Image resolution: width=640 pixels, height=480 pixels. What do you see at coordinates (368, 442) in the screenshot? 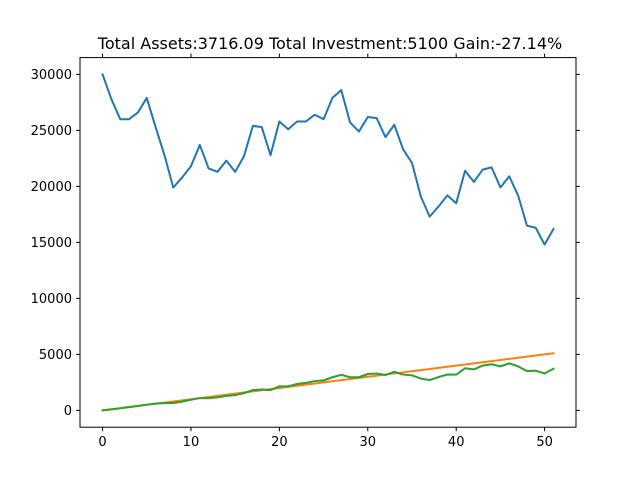
I see `x-tick-label: 30` at bounding box center [368, 442].